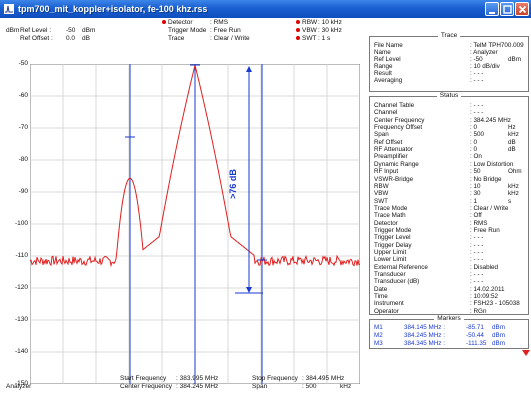 This screenshot has width=531, height=398. I want to click on marker-name: M2, so click(378, 335).